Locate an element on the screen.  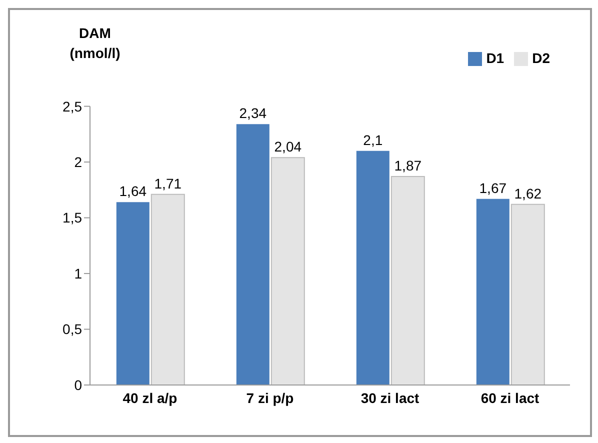
x-tick-label: 60 zi lact is located at coordinates (510, 398).